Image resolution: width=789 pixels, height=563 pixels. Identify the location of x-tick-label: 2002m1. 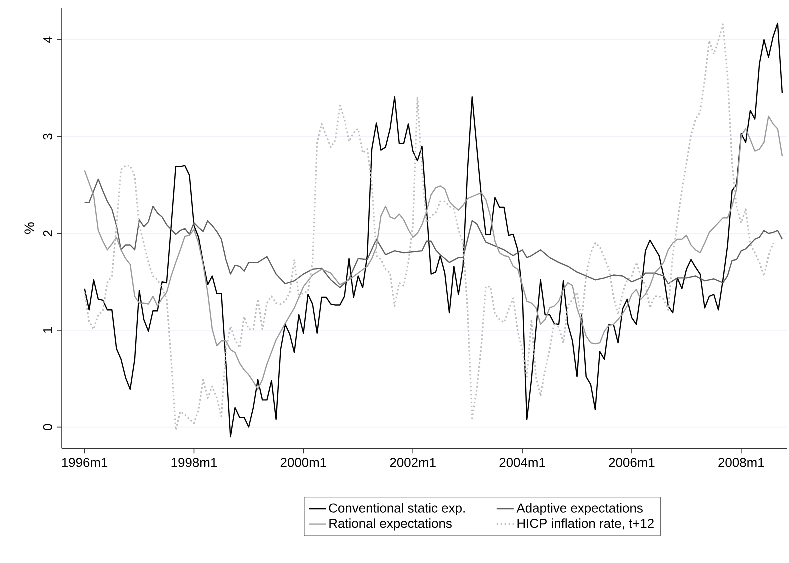
(413, 463).